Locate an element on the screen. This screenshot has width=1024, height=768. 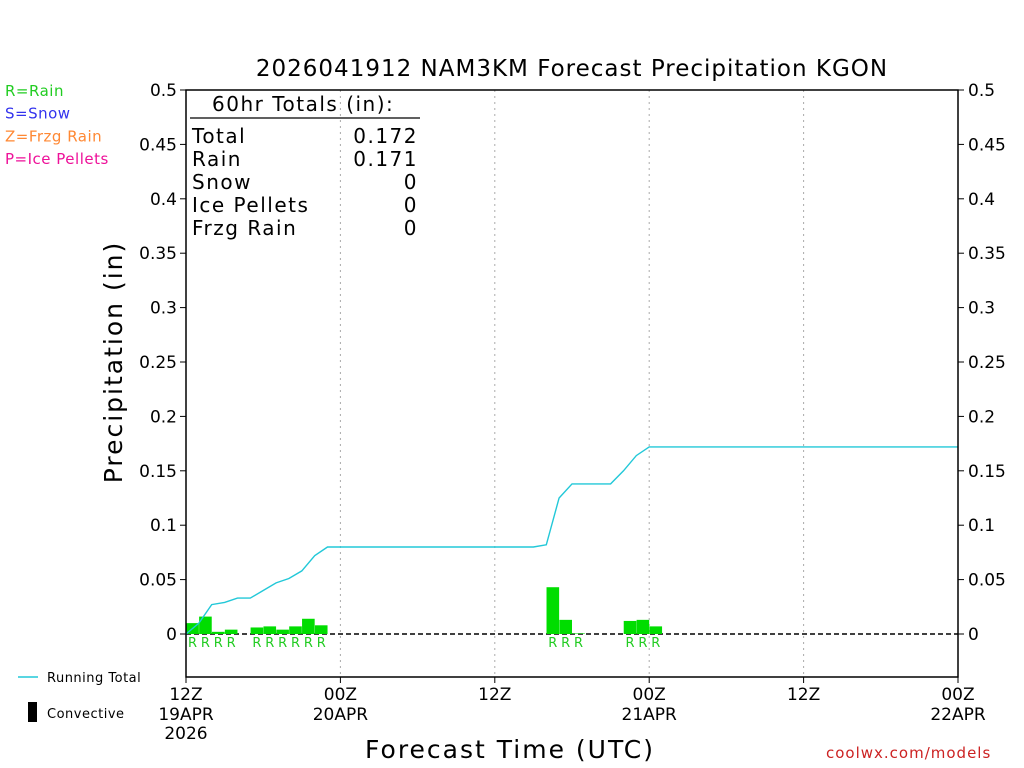
x-tick-year: 2026 is located at coordinates (185, 734).